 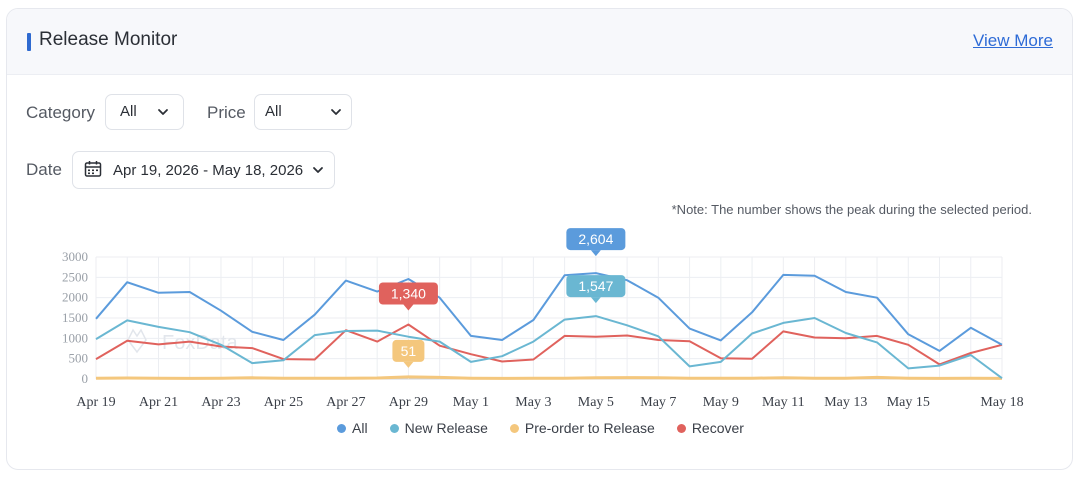 I want to click on x-tick-label: Apr 27, so click(x=345, y=402).